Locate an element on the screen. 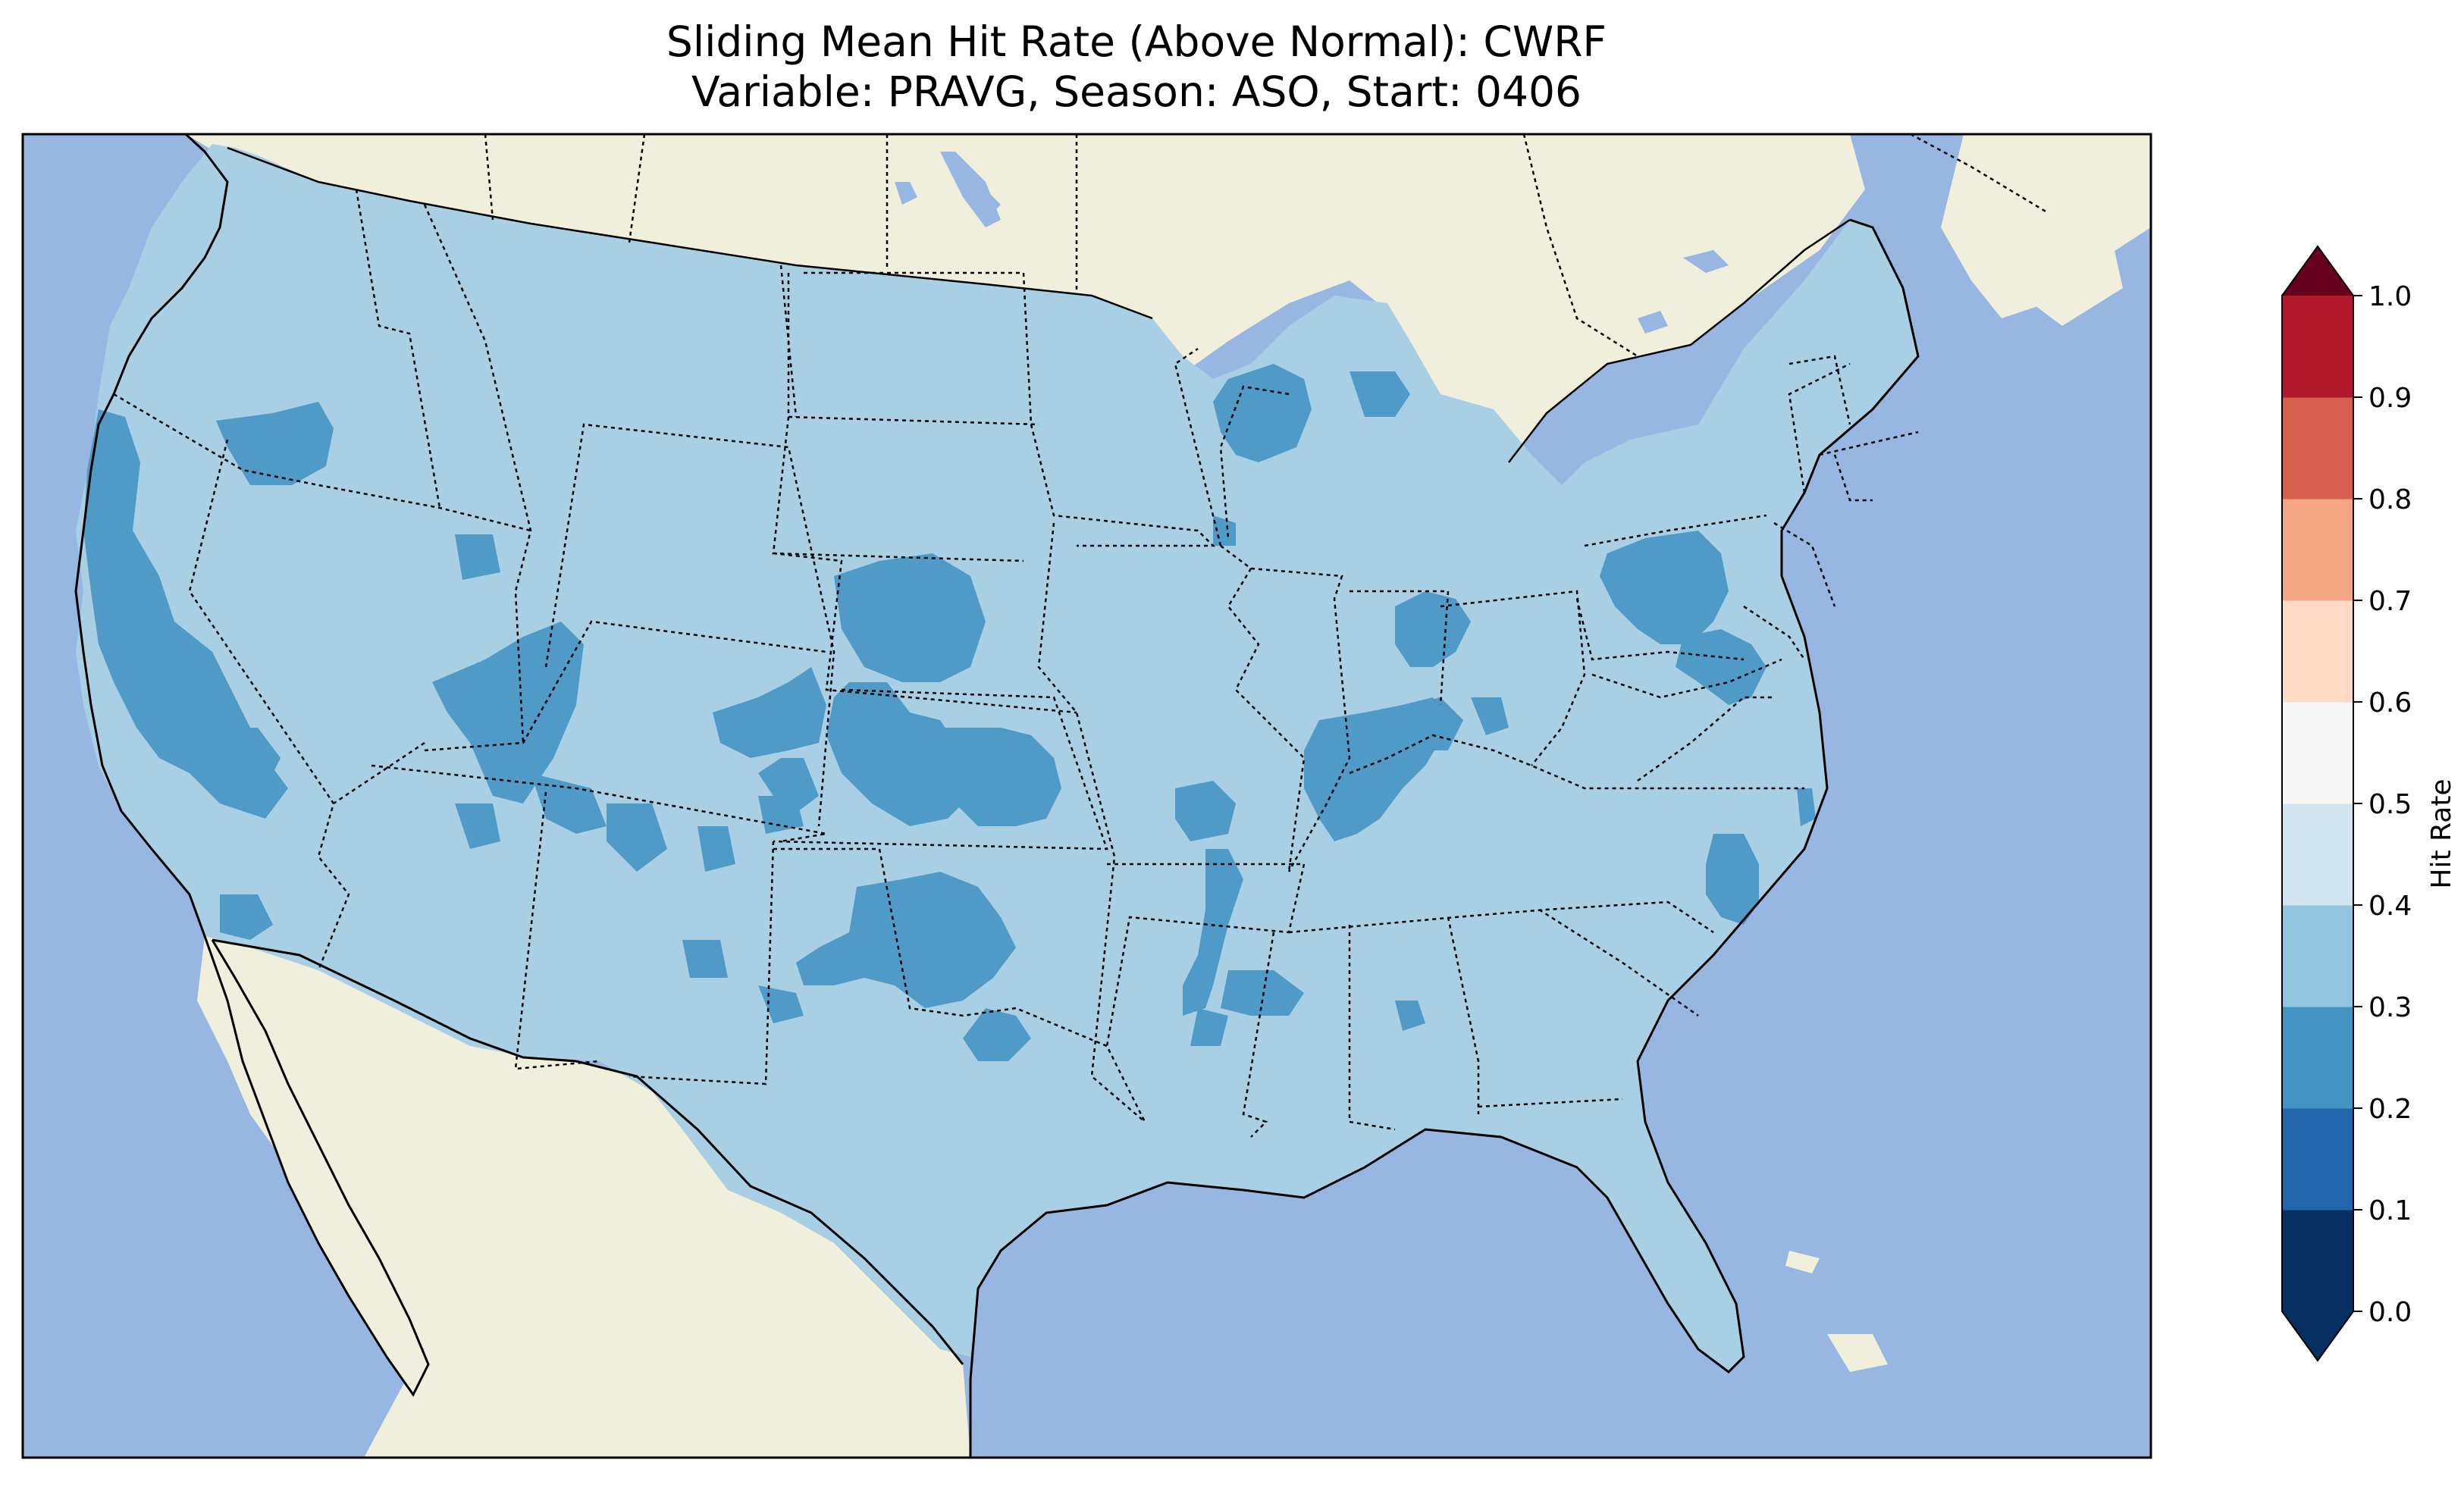 Image resolution: width=2464 pixels, height=1494 pixels. colorbar-tick-label: 0.9 is located at coordinates (2390, 398).